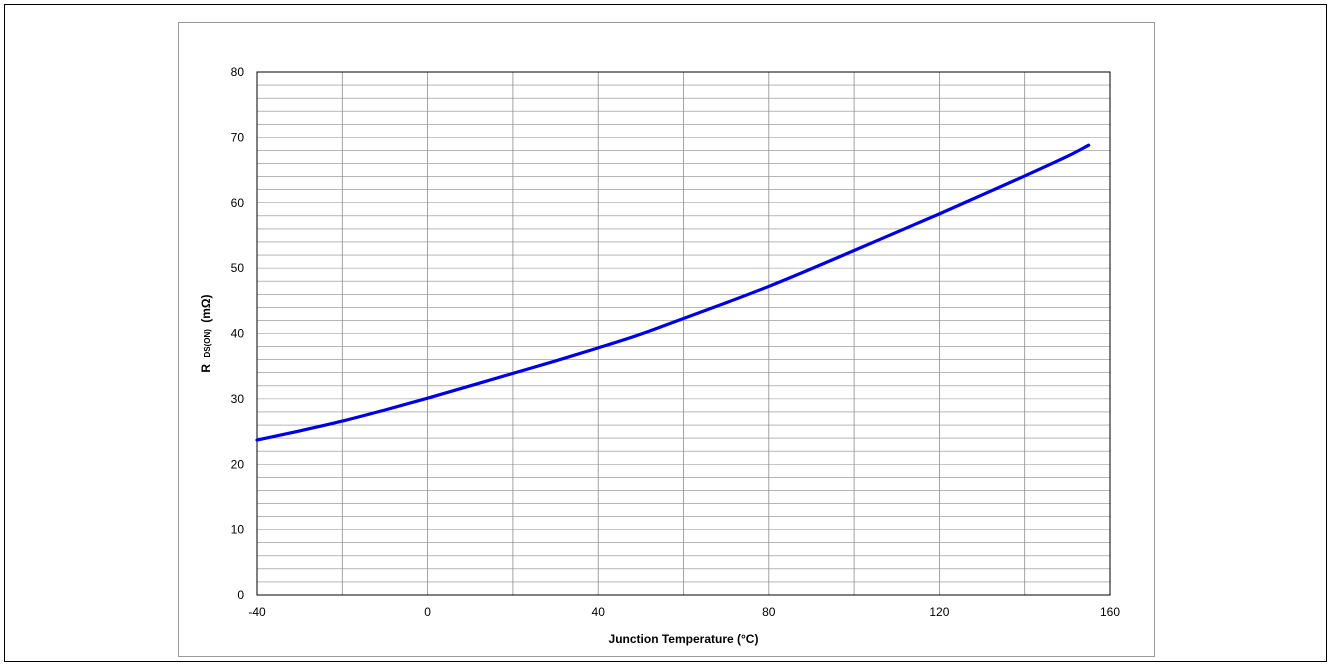 The width and height of the screenshot is (1331, 666). What do you see at coordinates (238, 72) in the screenshot?
I see `y-tick-label: 80` at bounding box center [238, 72].